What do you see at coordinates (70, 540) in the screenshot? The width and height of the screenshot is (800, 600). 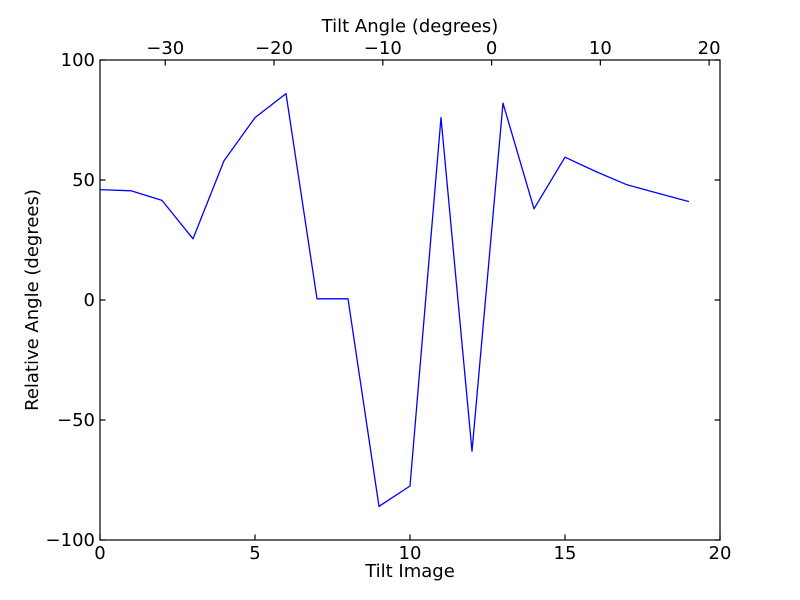 I see `y-tick-label: −100` at bounding box center [70, 540].